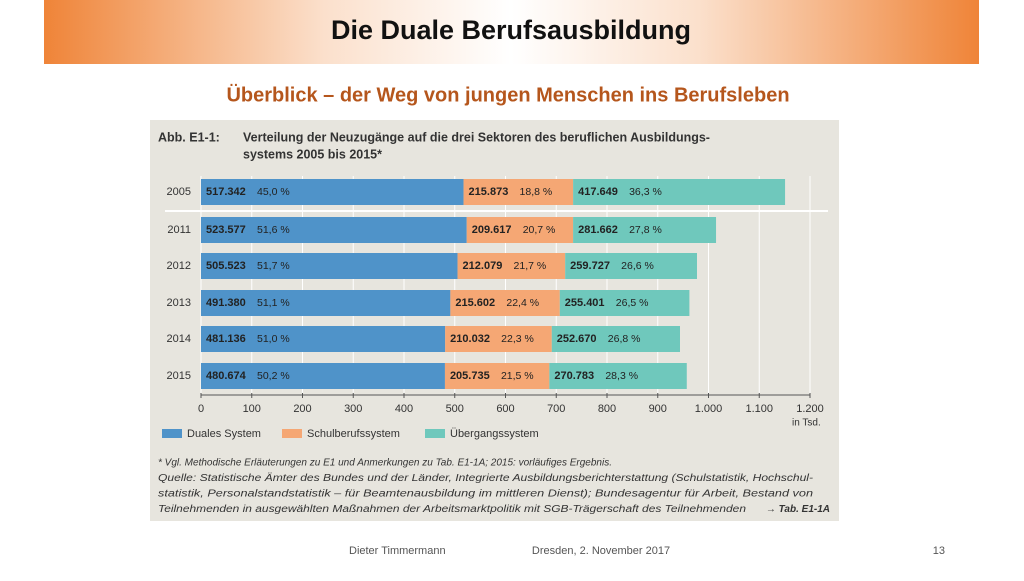 This screenshot has width=1024, height=581. What do you see at coordinates (590, 266) in the screenshot?
I see `value-label: 259.727` at bounding box center [590, 266].